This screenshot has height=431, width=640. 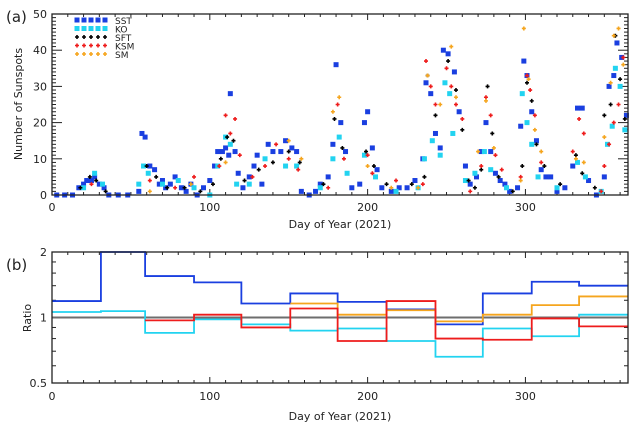 What do you see at coordinates (340, 224) in the screenshot?
I see `panel-a-xlabel: Day of Year (2021)` at bounding box center [340, 224].